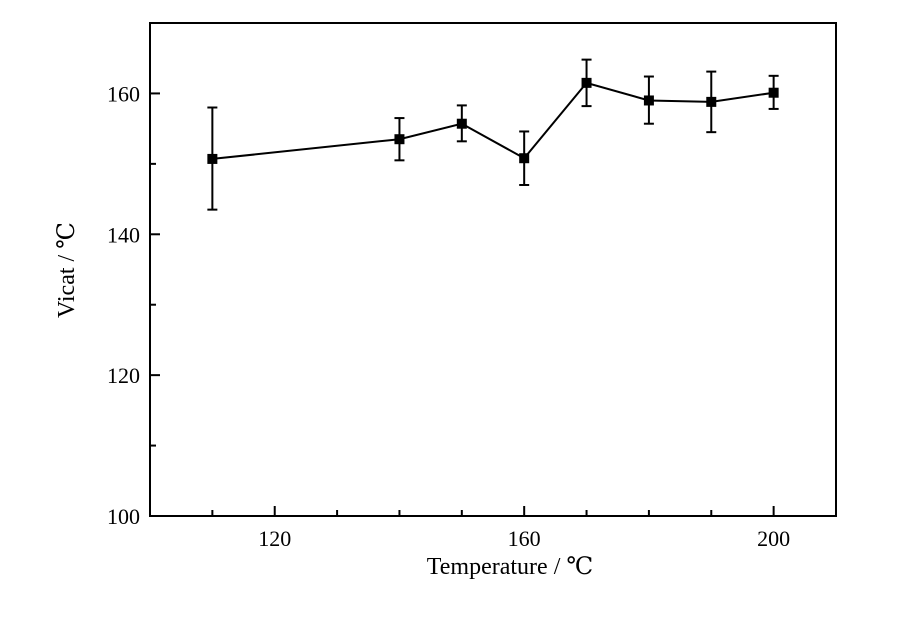 Image resolution: width=900 pixels, height=619 pixels. What do you see at coordinates (274, 538) in the screenshot?
I see `x-tick-label: 120` at bounding box center [274, 538].